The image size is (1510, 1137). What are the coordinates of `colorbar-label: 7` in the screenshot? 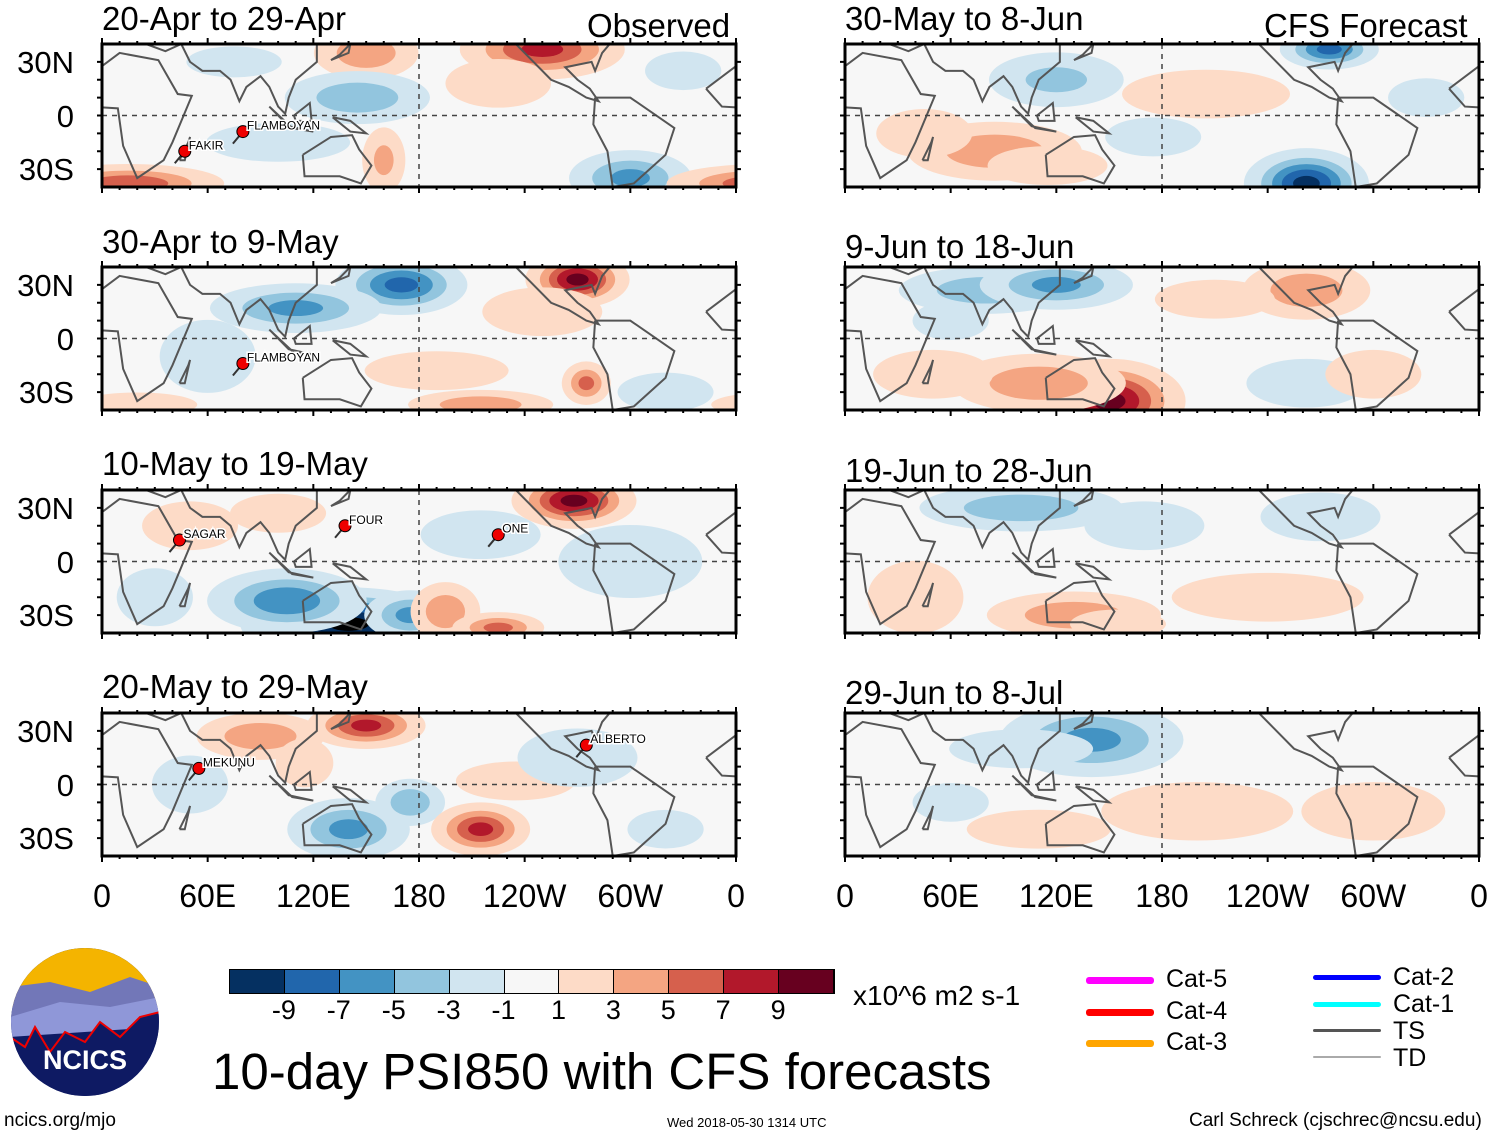 It's located at (723, 1010).